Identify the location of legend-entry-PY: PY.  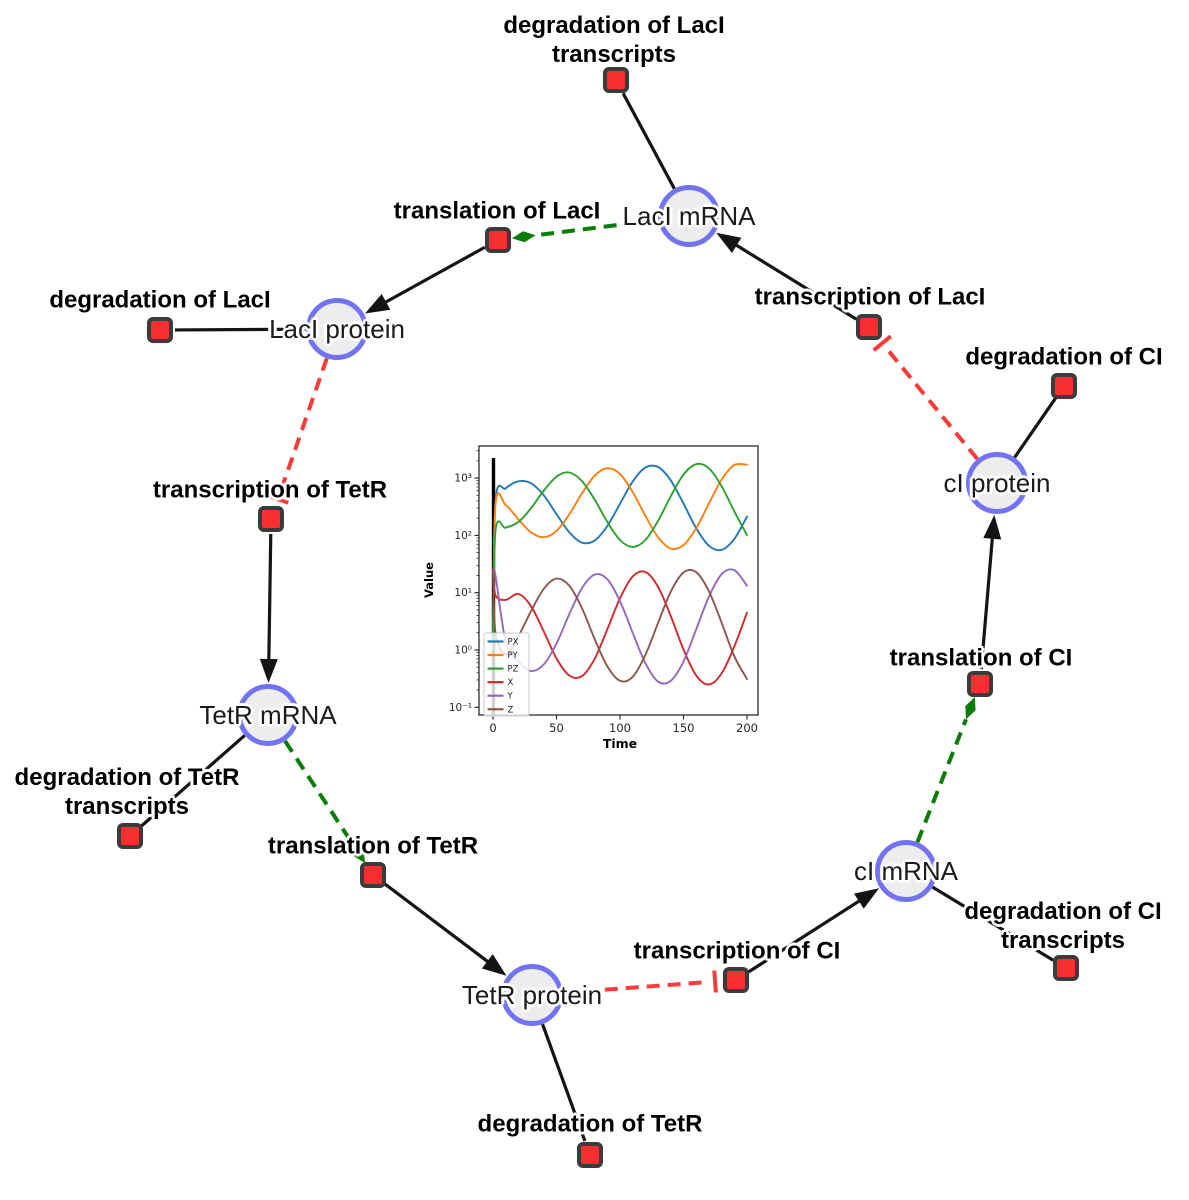
(513, 656).